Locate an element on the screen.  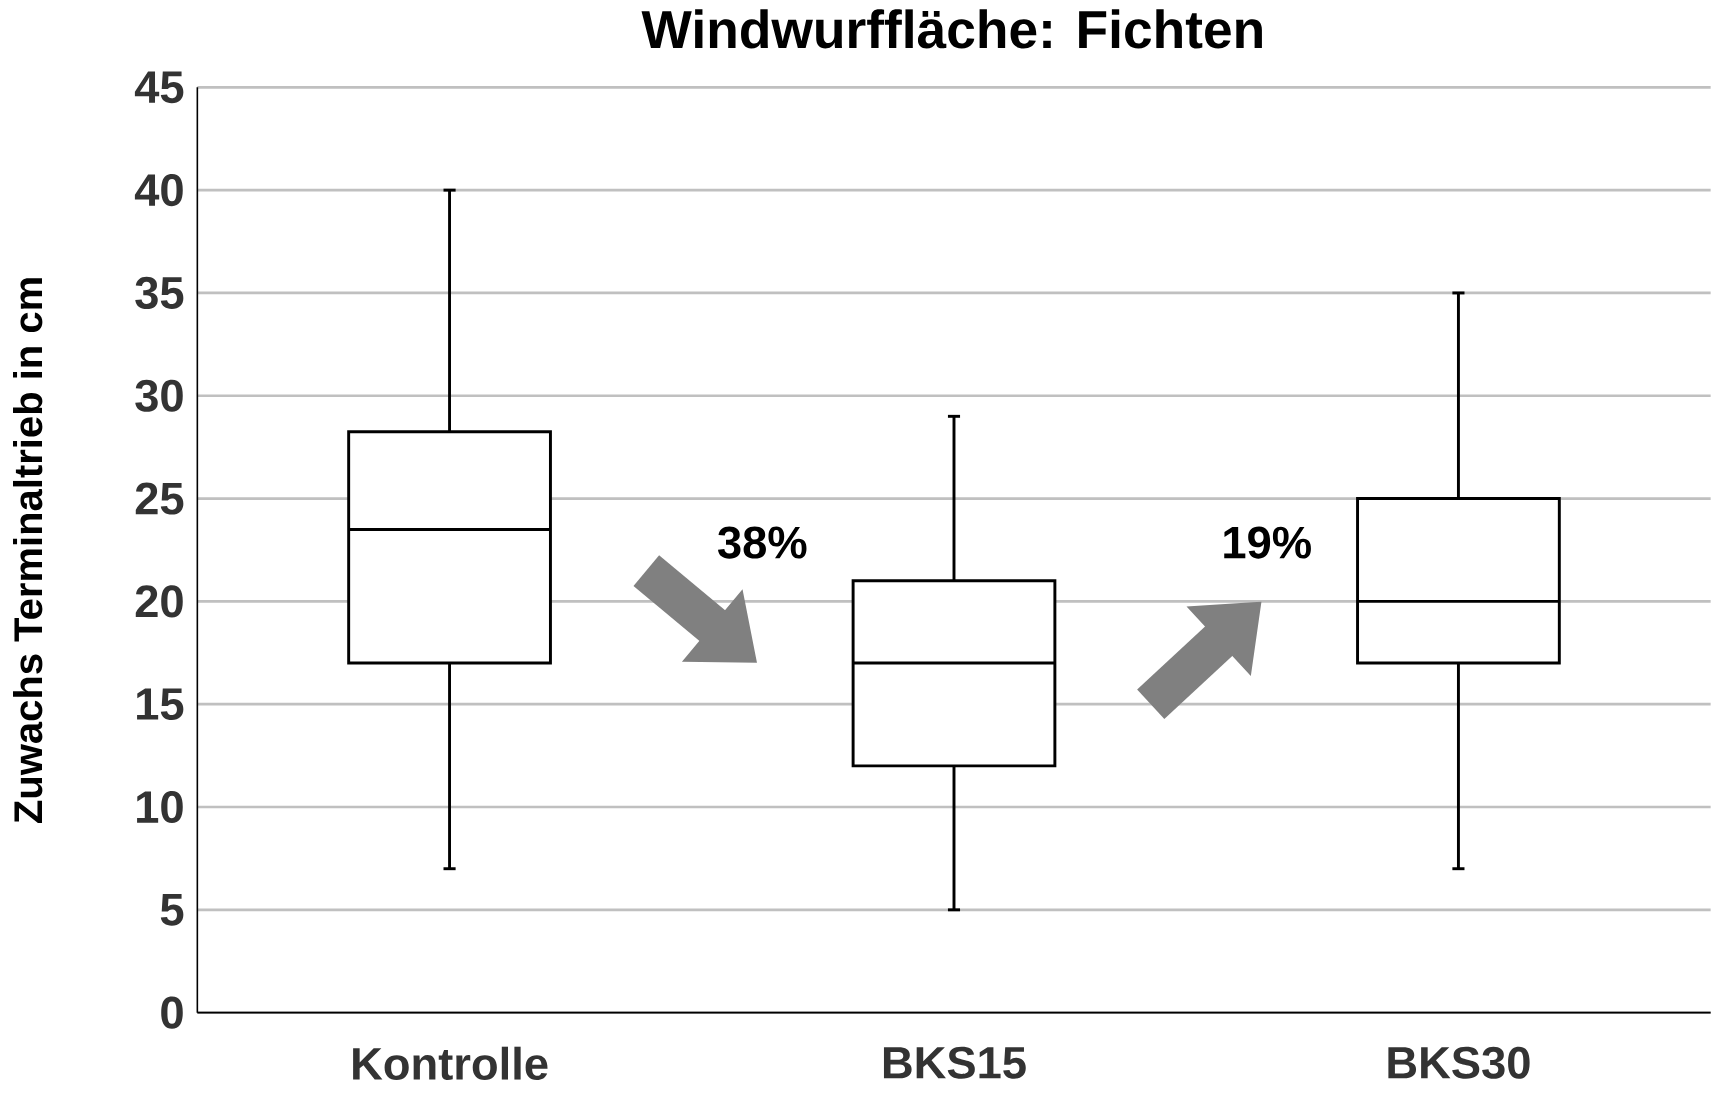
y-tick-label: 5 is located at coordinates (172, 910).